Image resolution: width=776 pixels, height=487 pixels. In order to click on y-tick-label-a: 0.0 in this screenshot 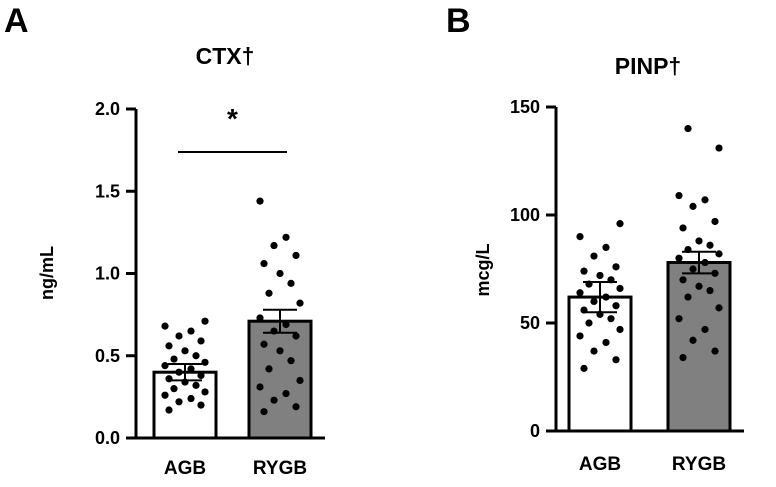, I will do `click(107, 438)`.